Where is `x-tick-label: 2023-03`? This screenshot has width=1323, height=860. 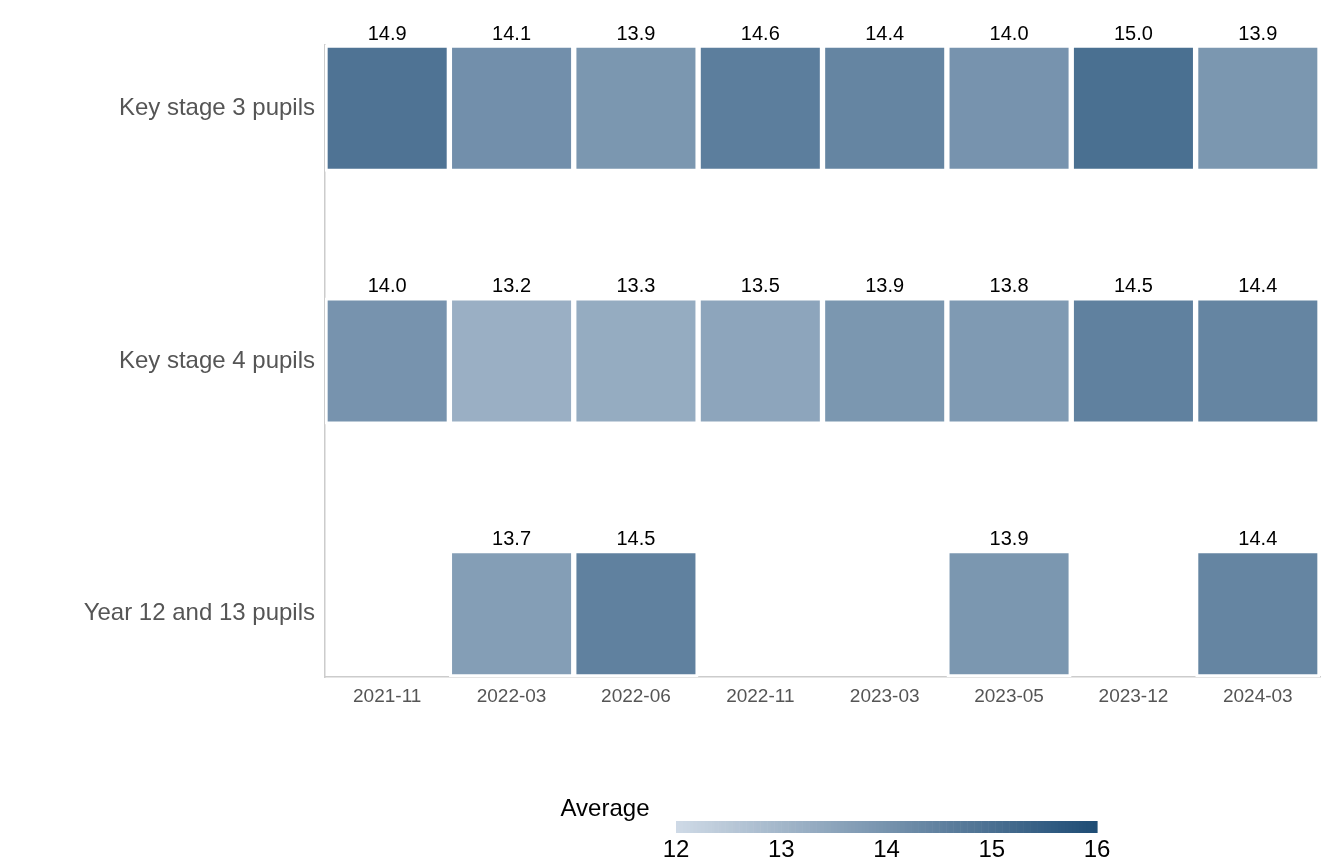
x-tick-label: 2023-03 is located at coordinates (884, 695).